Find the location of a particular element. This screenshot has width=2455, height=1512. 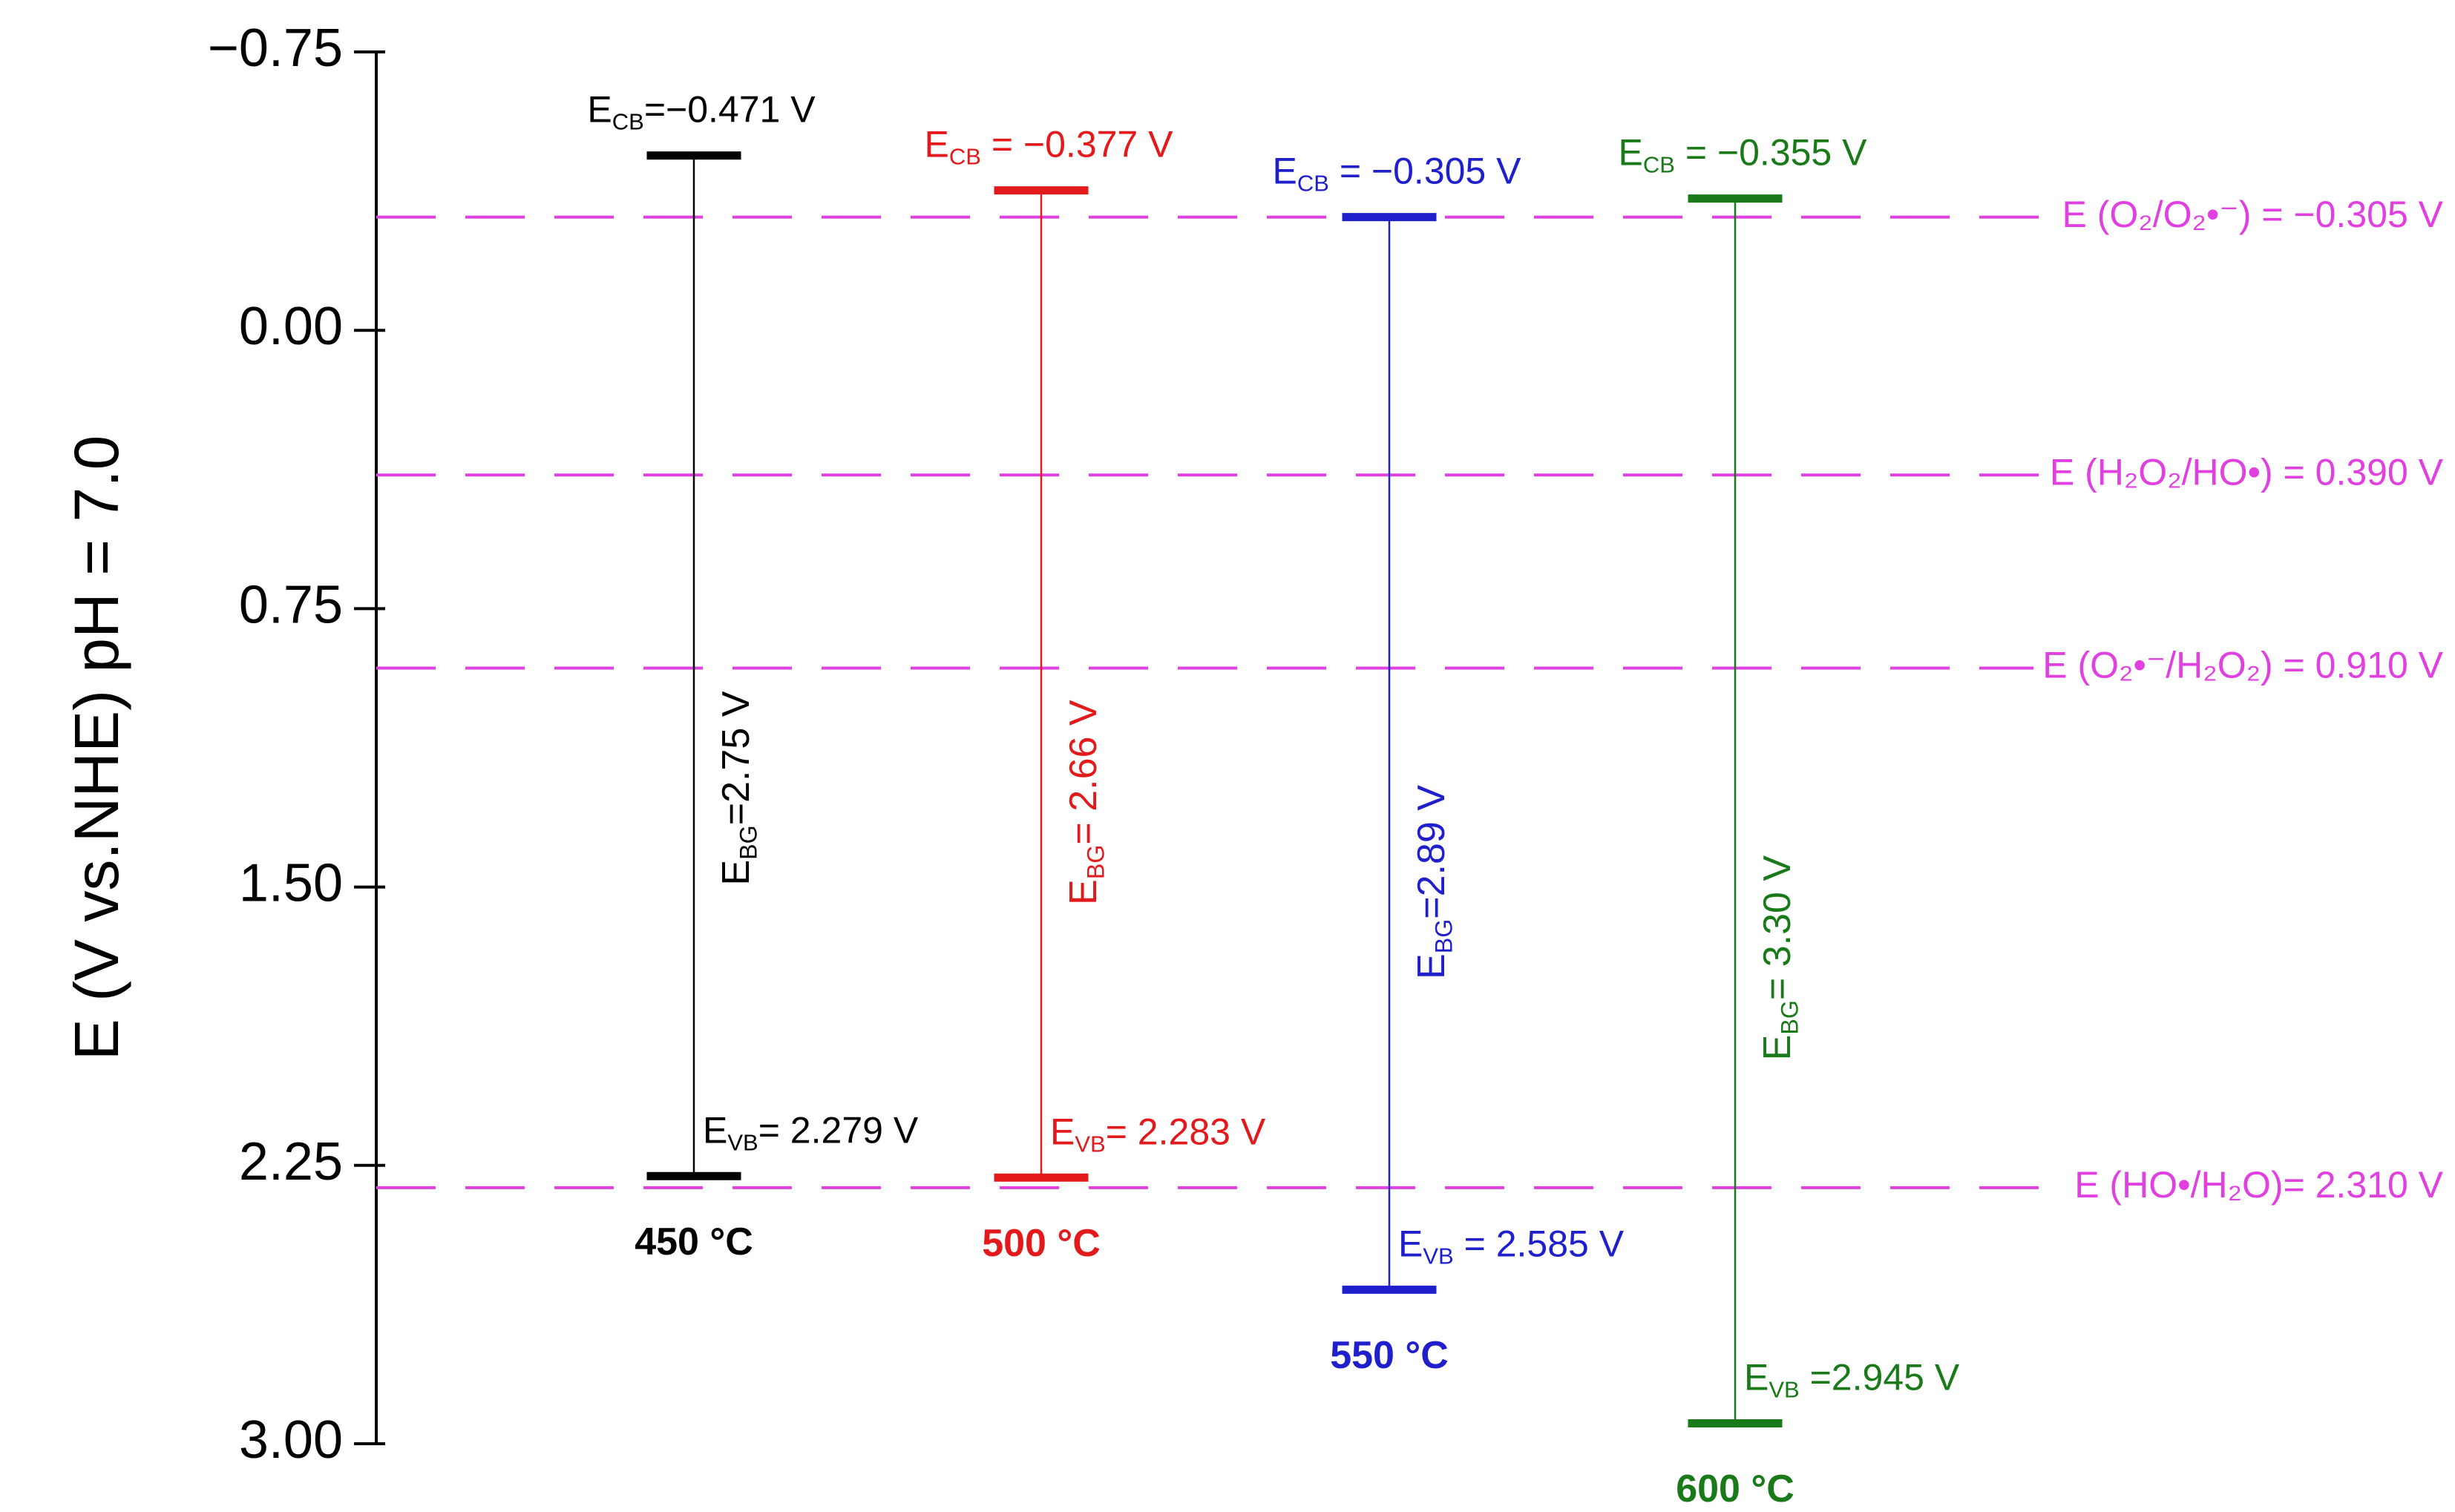

bandgap-label: EBG=2.75 V is located at coordinates (738, 788).